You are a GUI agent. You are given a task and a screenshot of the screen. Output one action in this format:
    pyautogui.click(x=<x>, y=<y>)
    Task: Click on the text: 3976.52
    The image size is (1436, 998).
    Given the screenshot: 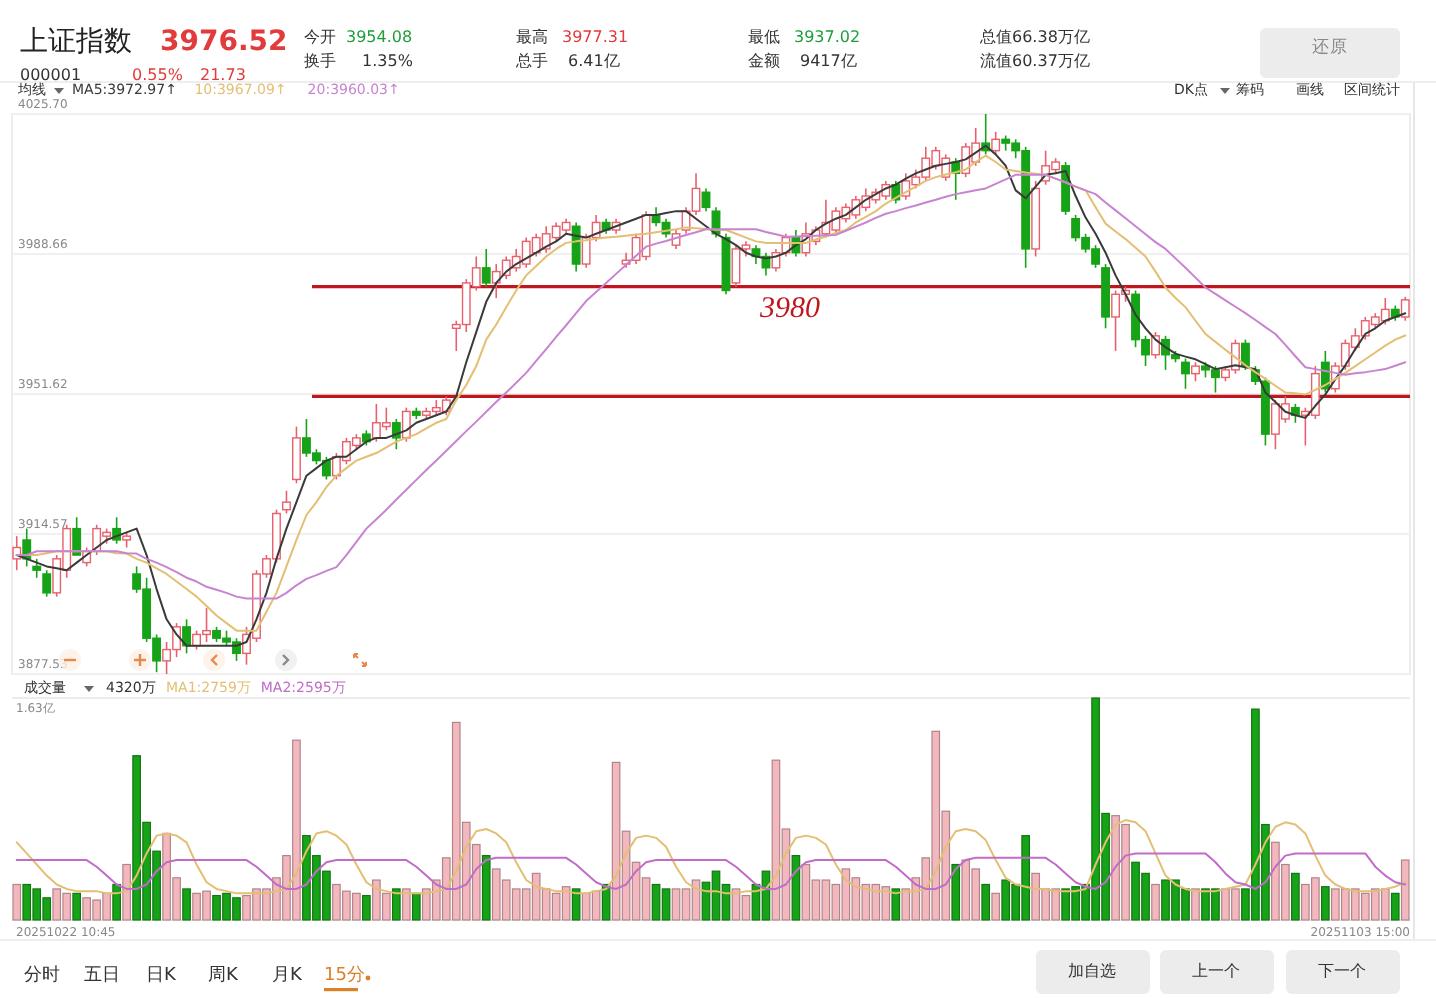 What is the action you would take?
    pyautogui.click(x=224, y=42)
    